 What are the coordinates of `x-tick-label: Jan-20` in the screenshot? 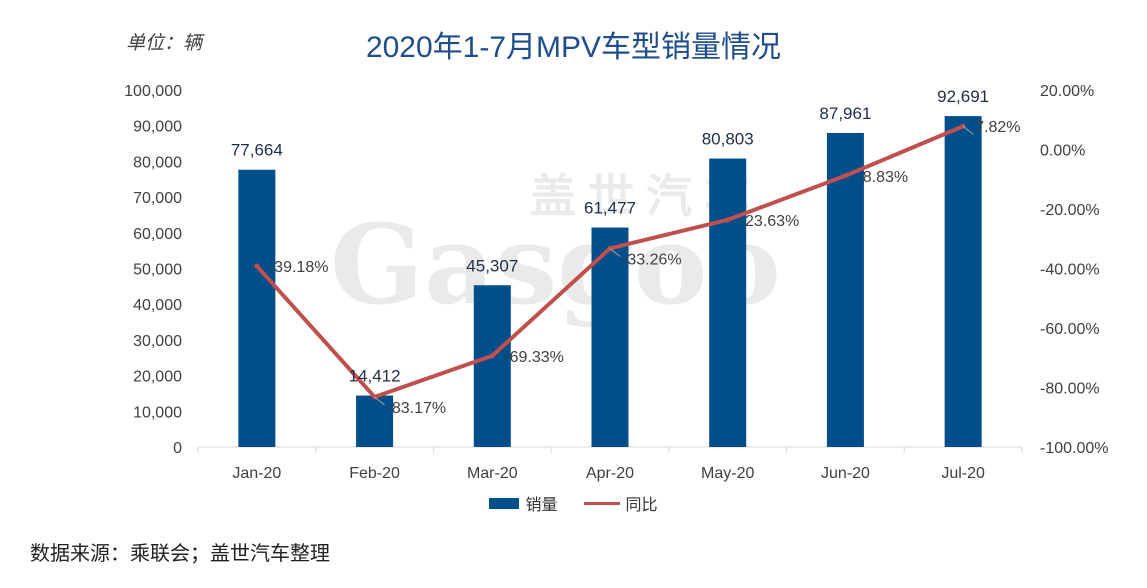 It's located at (256, 473).